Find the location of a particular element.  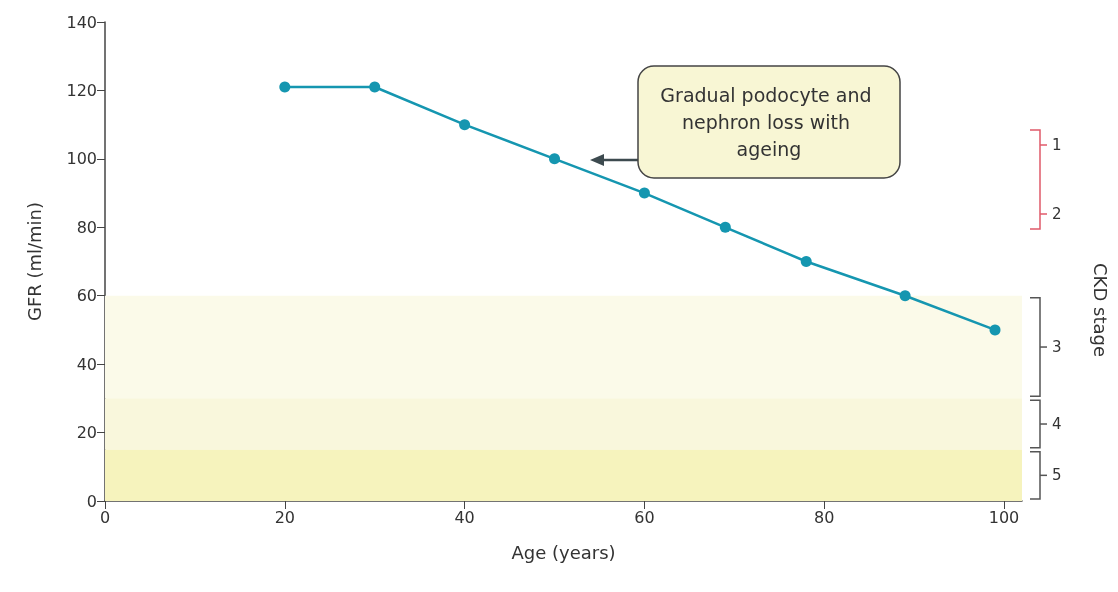

y-tick-label: 100 is located at coordinates (81, 159).